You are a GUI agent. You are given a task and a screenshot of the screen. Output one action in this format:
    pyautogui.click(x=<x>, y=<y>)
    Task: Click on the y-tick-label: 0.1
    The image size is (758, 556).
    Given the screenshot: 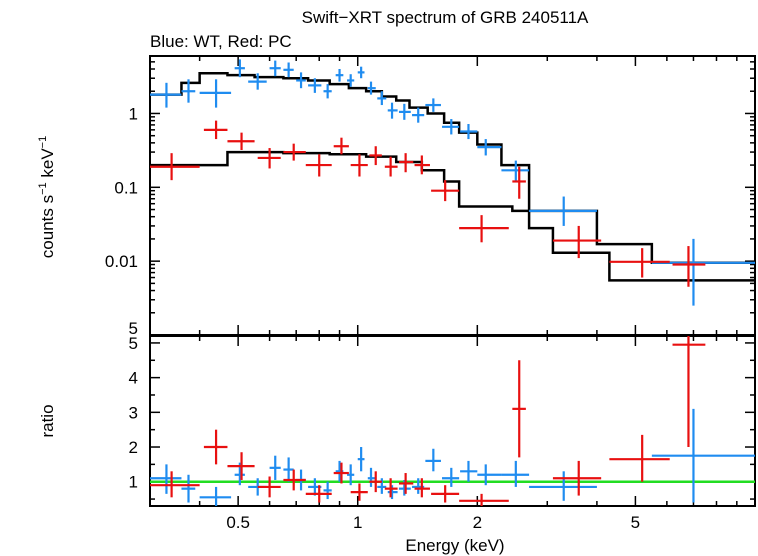 What is the action you would take?
    pyautogui.click(x=126, y=187)
    